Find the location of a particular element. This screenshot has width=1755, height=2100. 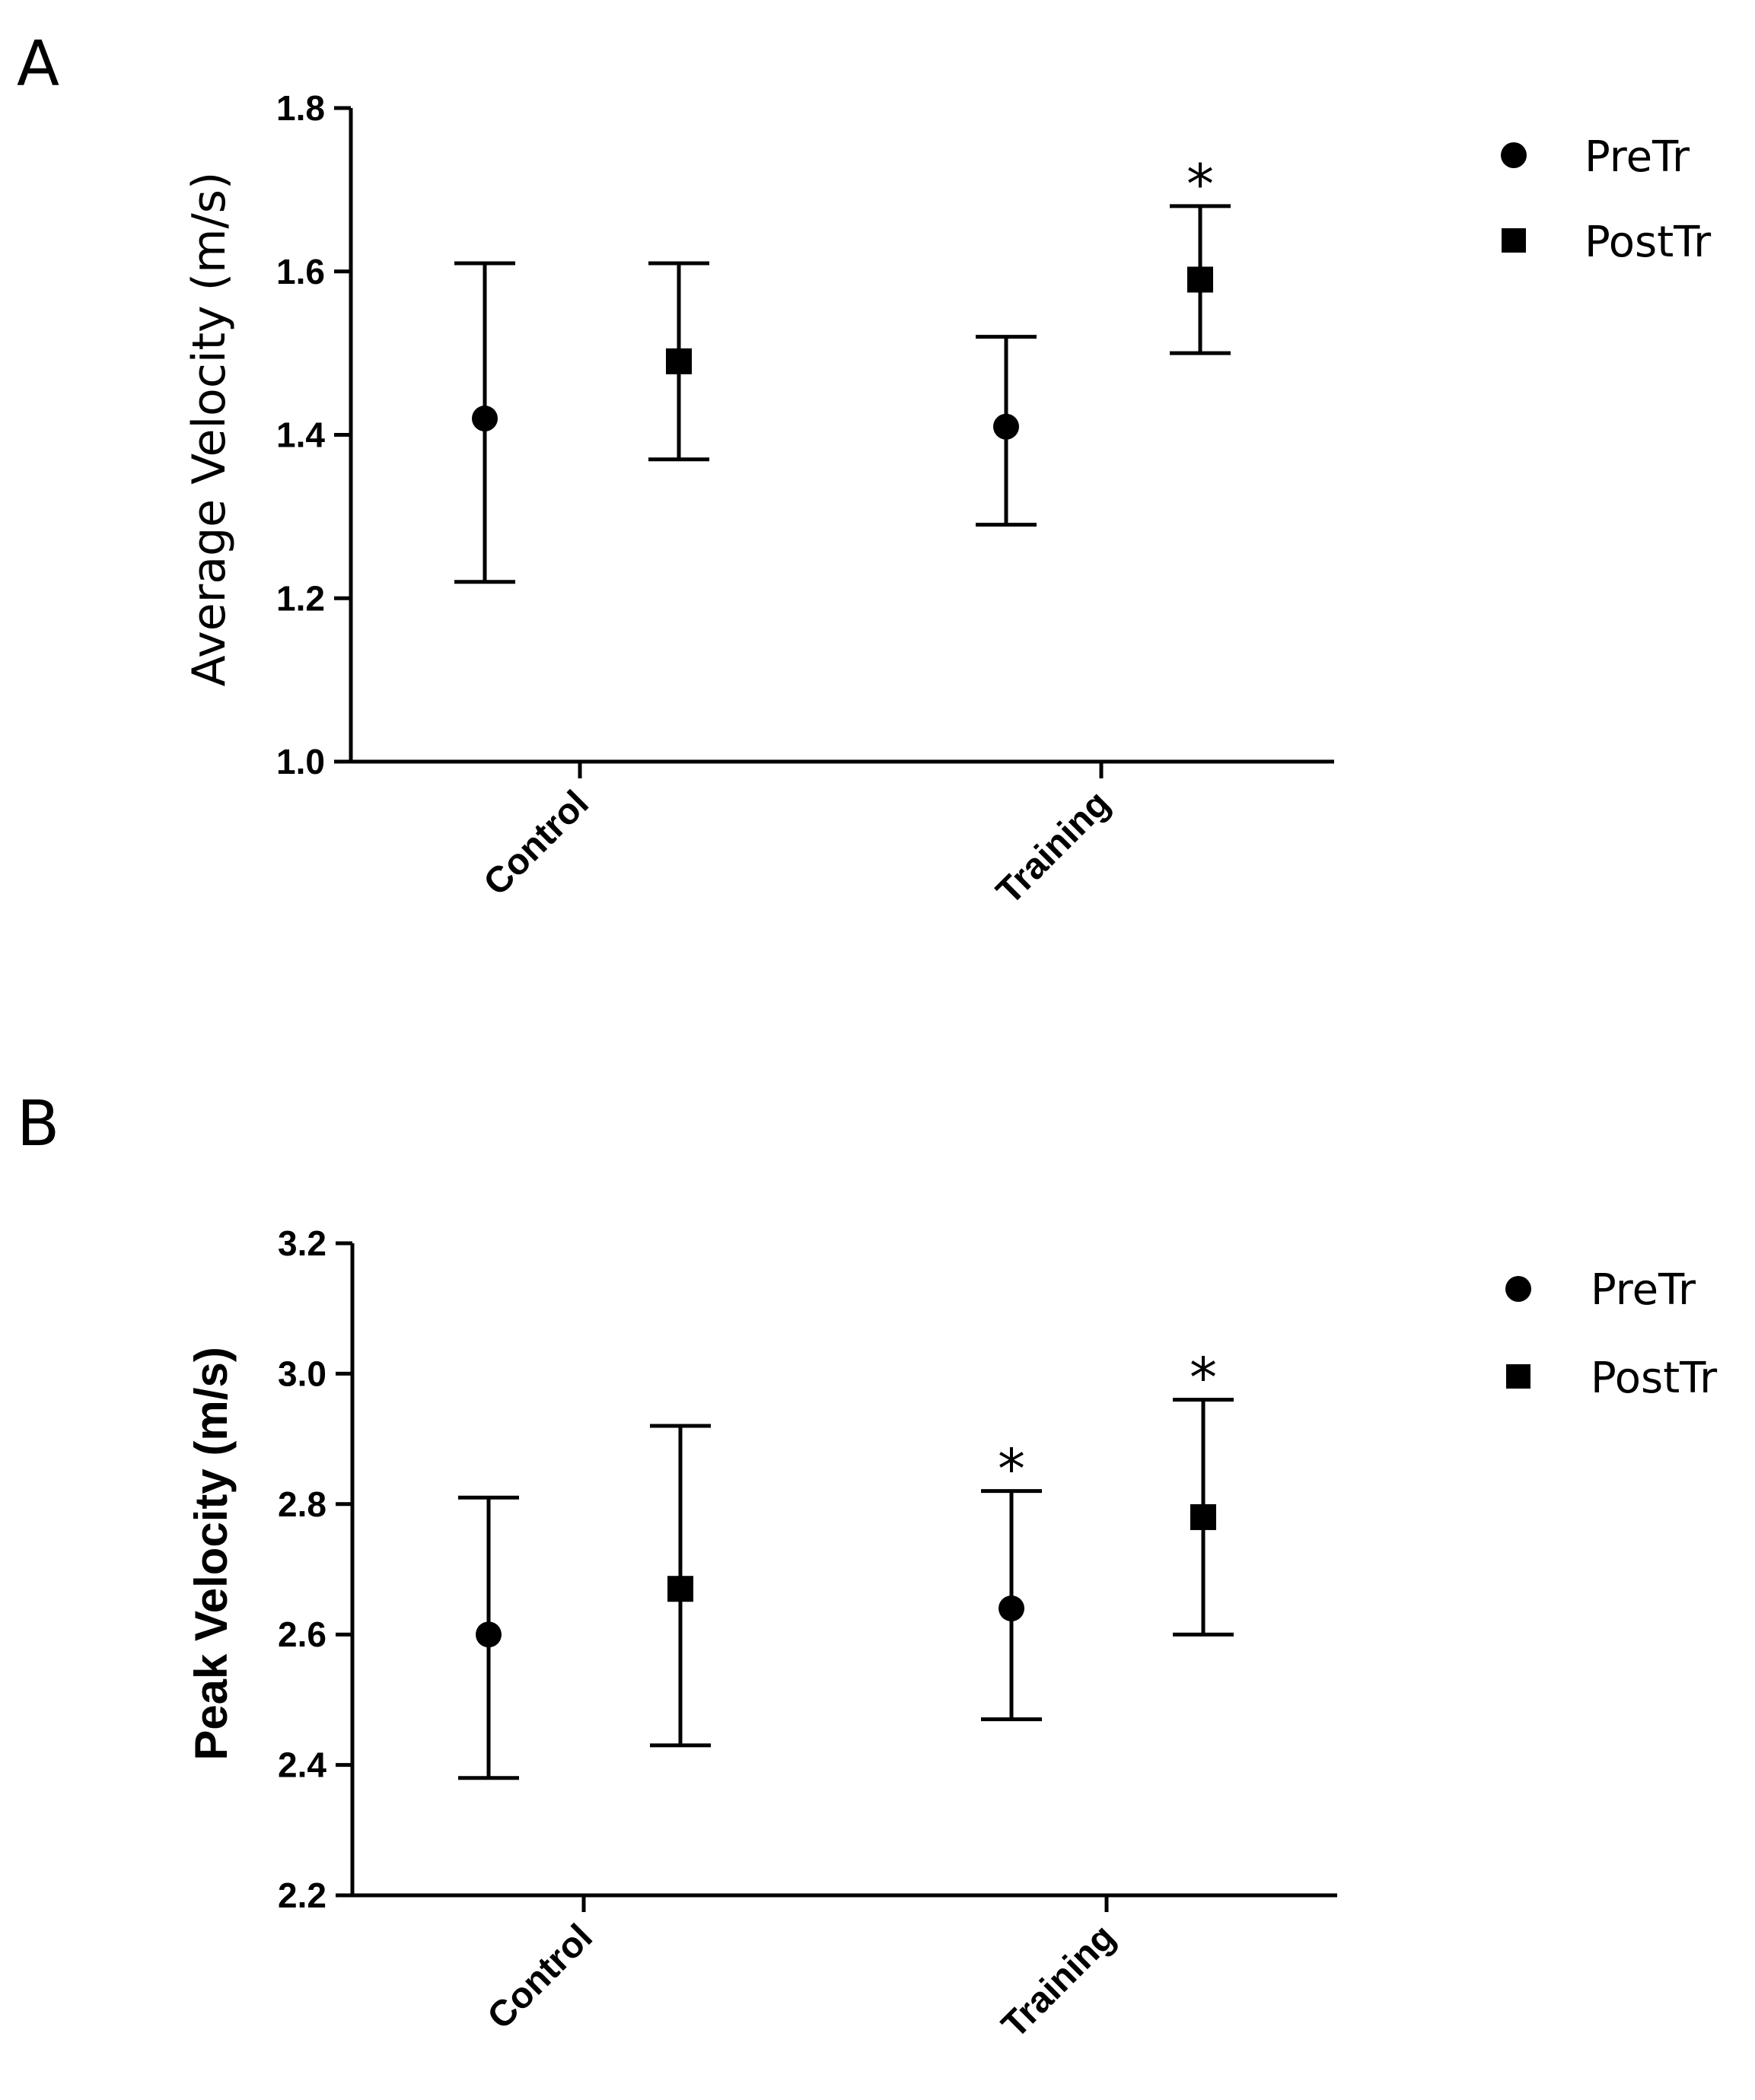

panel-a-training-posttr-point is located at coordinates (1200, 279).